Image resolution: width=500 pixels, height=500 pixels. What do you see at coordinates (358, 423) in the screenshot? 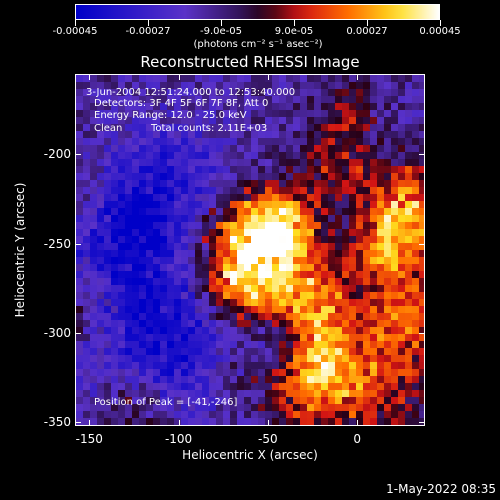
I see `x-tick` at bounding box center [358, 423].